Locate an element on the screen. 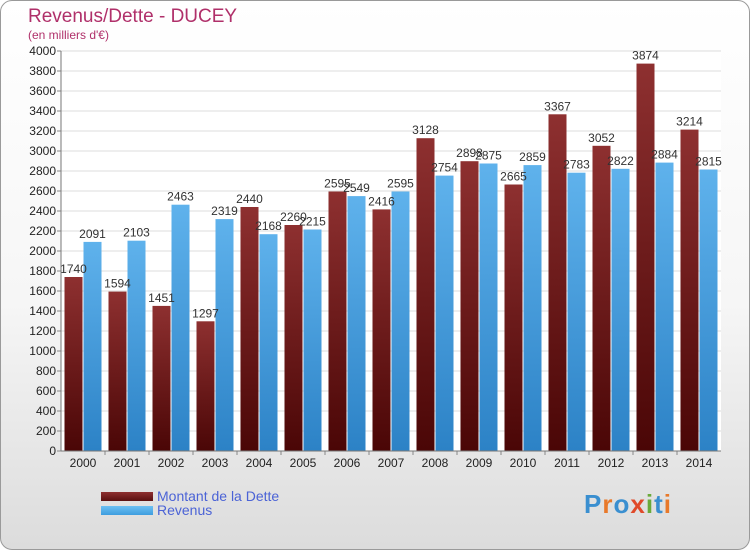  data-label: 2859 is located at coordinates (532, 157).